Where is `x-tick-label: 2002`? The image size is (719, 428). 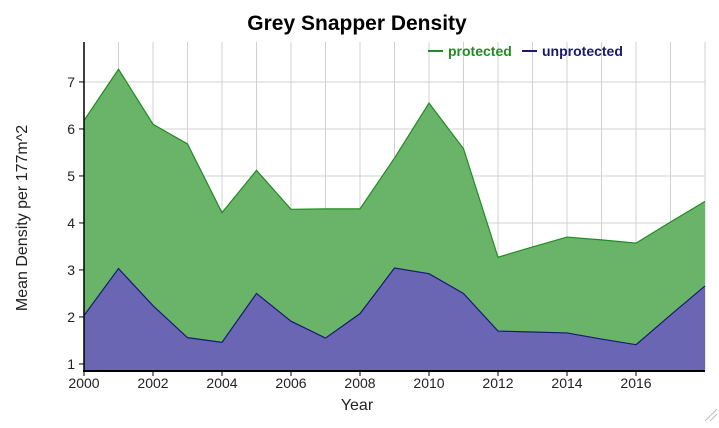 x-tick-label: 2002 is located at coordinates (152, 383).